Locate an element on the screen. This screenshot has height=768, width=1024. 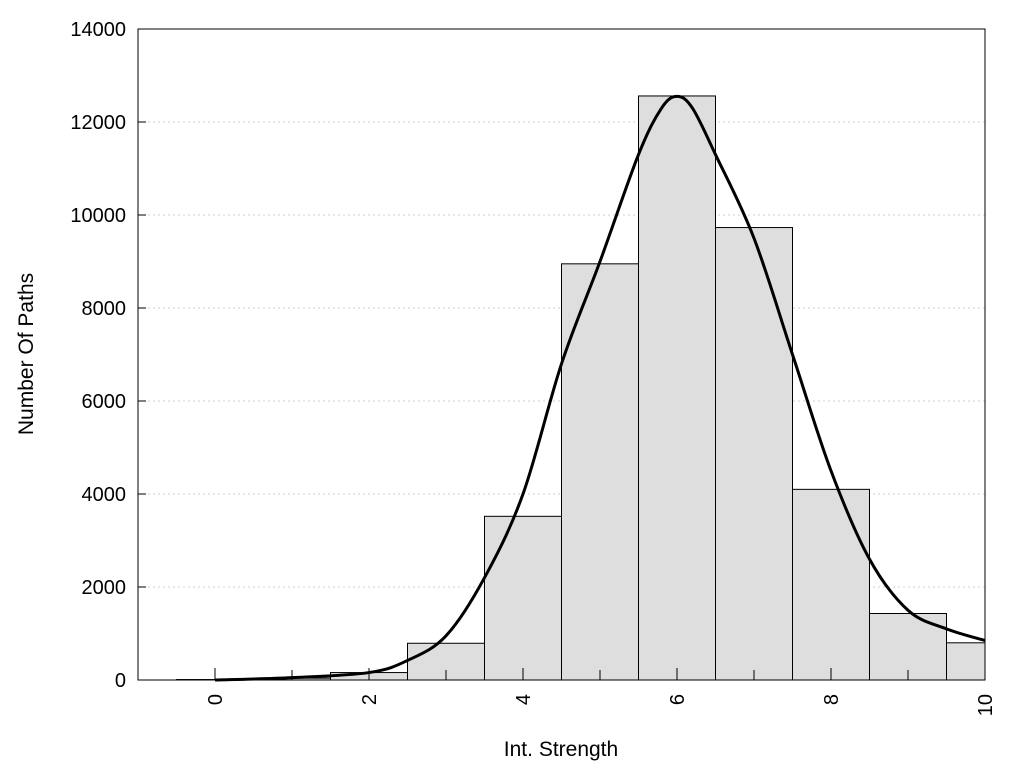
y-tick-label: 10000 is located at coordinates (98, 216).